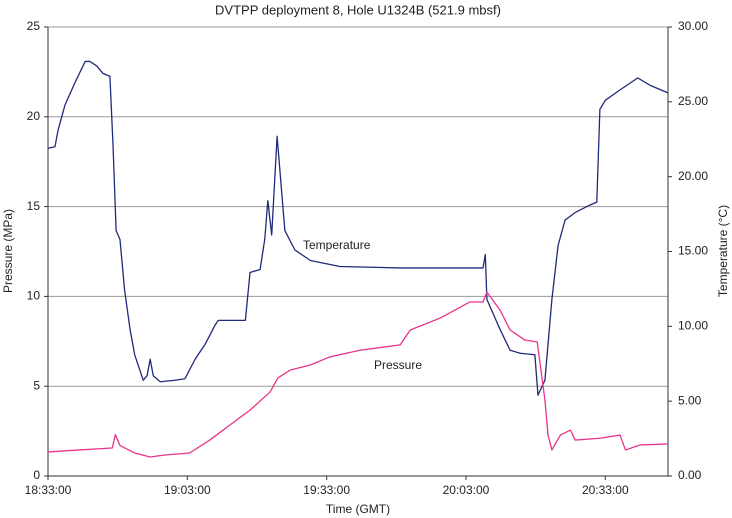 This screenshot has width=732, height=518. What do you see at coordinates (36, 475) in the screenshot?
I see `y-tick-label: 0` at bounding box center [36, 475].